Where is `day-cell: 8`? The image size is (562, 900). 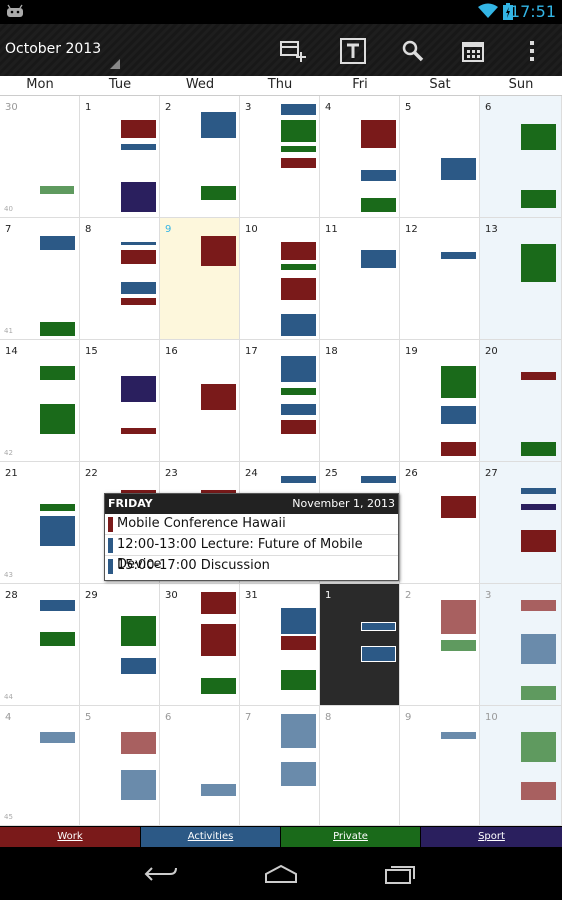 day-cell: 8 is located at coordinates (120, 279).